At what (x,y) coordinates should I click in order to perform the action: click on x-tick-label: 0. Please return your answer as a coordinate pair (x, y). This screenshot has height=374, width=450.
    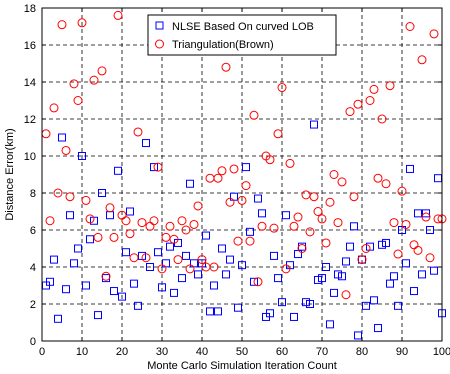
    Looking at the image, I should click on (42, 352).